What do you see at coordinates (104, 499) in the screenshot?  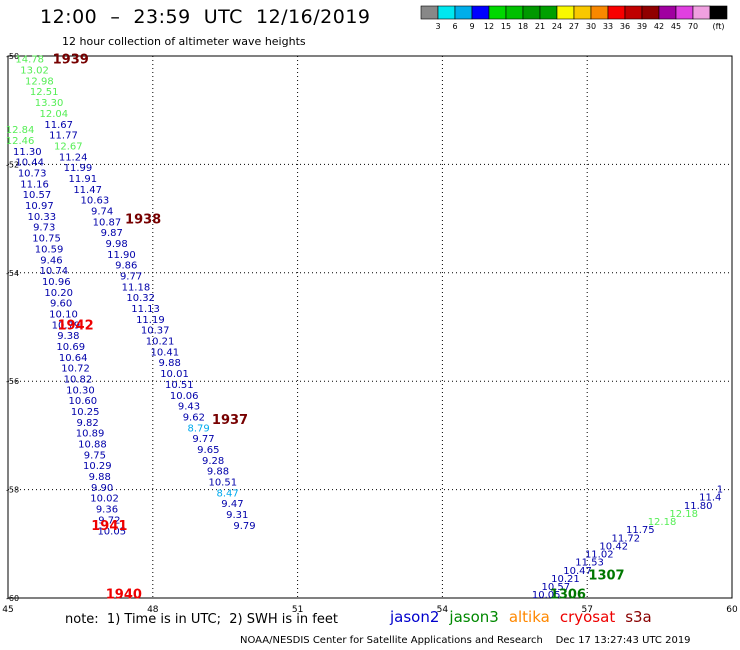 I see `wave-height-label: 10.02` at bounding box center [104, 499].